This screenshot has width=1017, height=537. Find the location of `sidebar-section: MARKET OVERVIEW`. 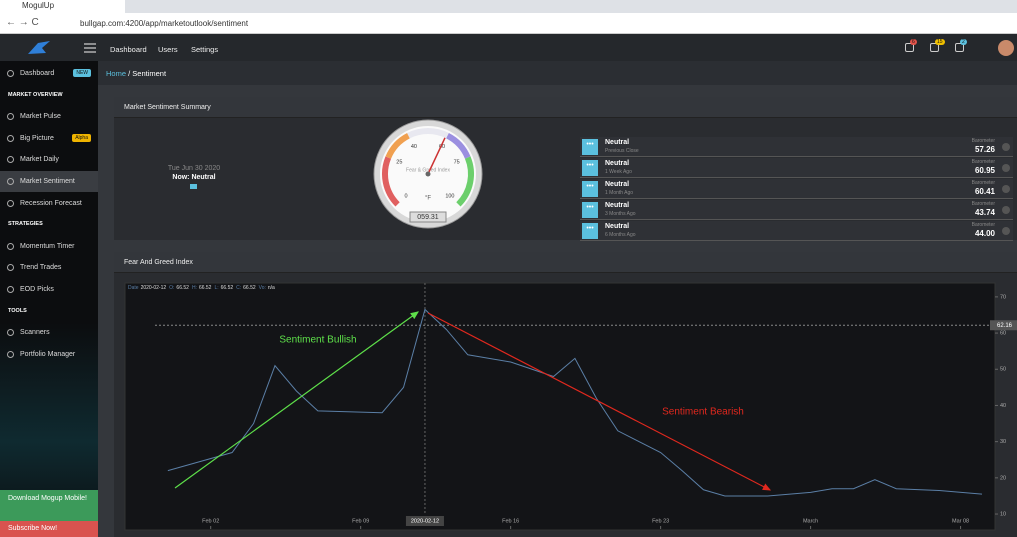

sidebar-section: MARKET OVERVIEW is located at coordinates (35, 94).